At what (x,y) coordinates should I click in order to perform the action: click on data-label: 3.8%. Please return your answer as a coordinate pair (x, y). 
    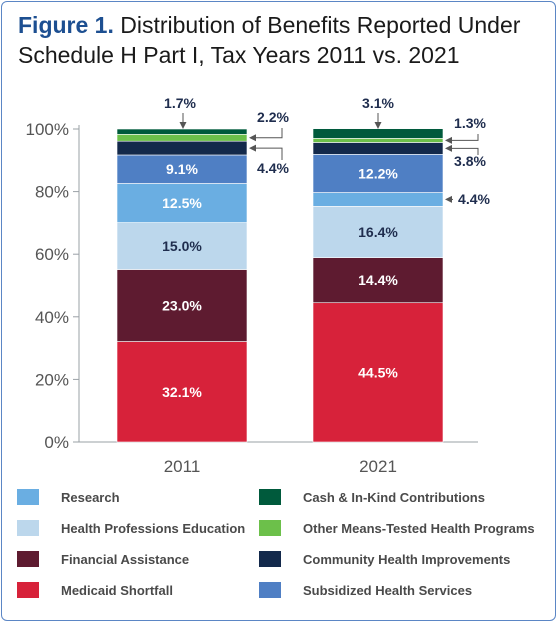
    Looking at the image, I should click on (470, 161).